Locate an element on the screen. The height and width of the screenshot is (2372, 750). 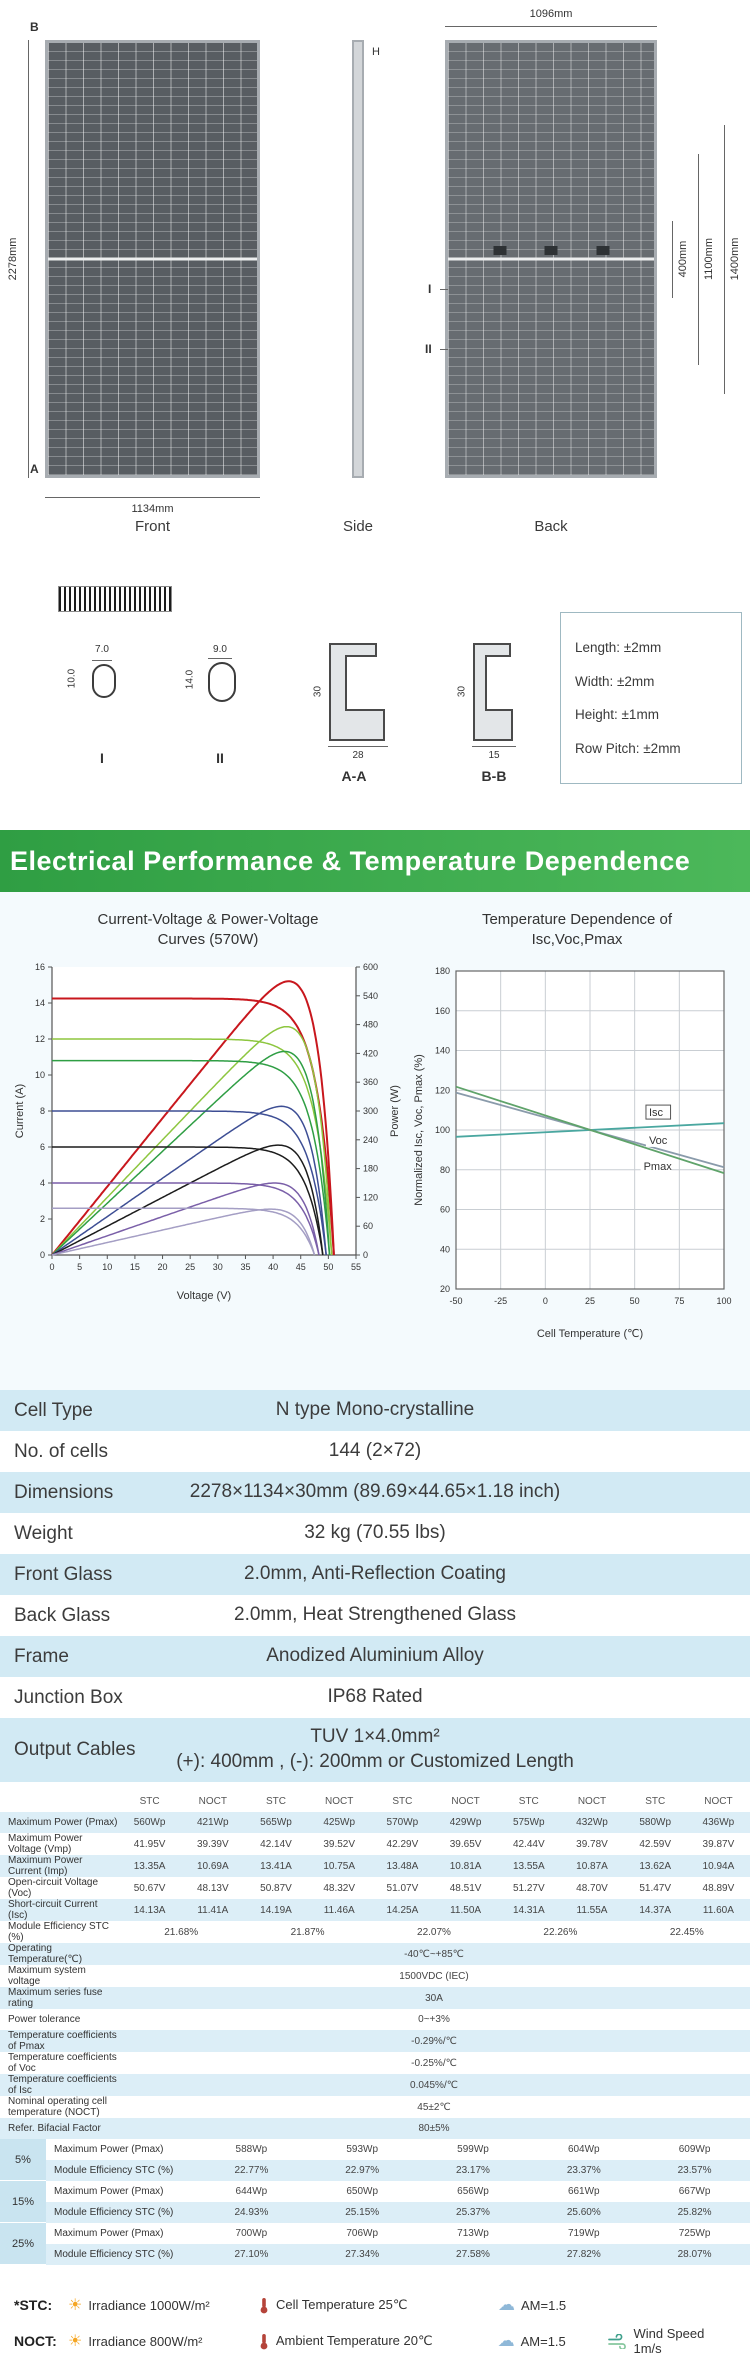
value-cell: 21.68% is located at coordinates (181, 1932).